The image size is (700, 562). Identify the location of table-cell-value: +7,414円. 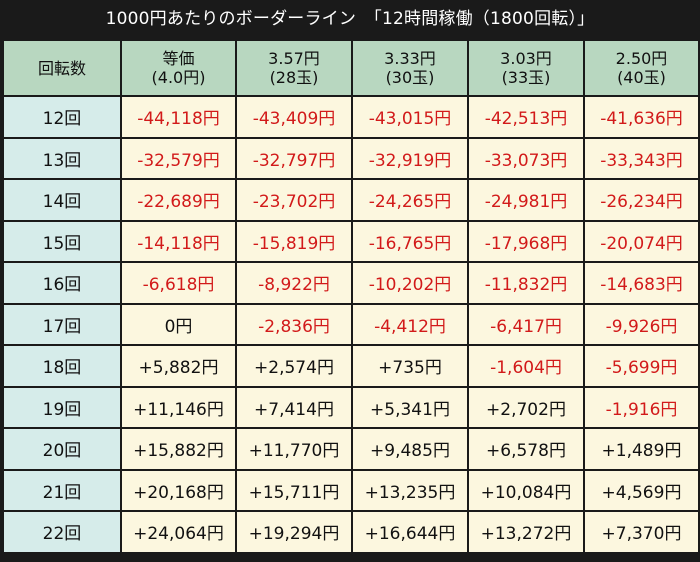
(294, 407).